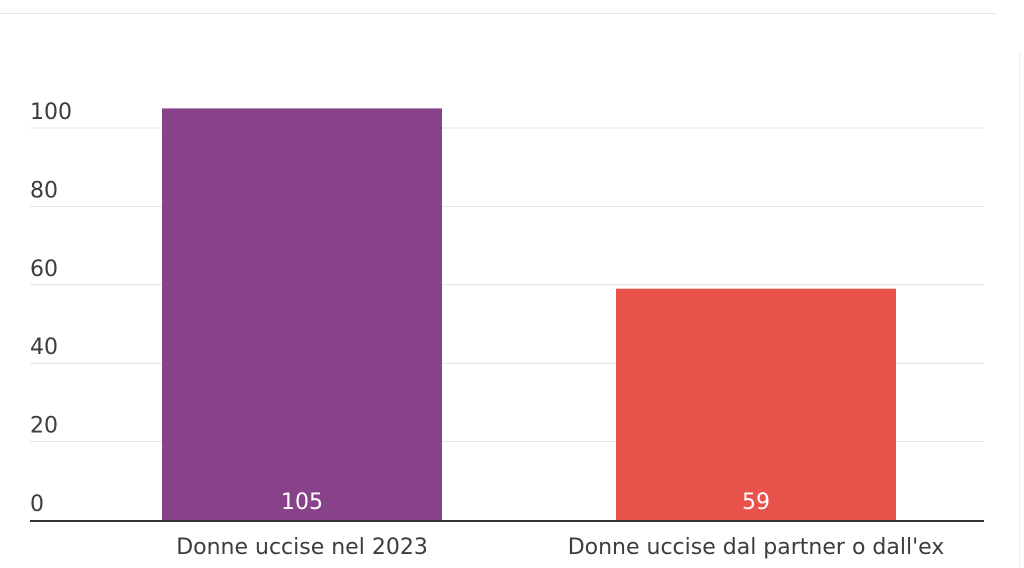 This screenshot has width=1024, height=568. What do you see at coordinates (51, 308) in the screenshot?
I see `y-axis-ticks: 0 20 40 60 80 100` at bounding box center [51, 308].